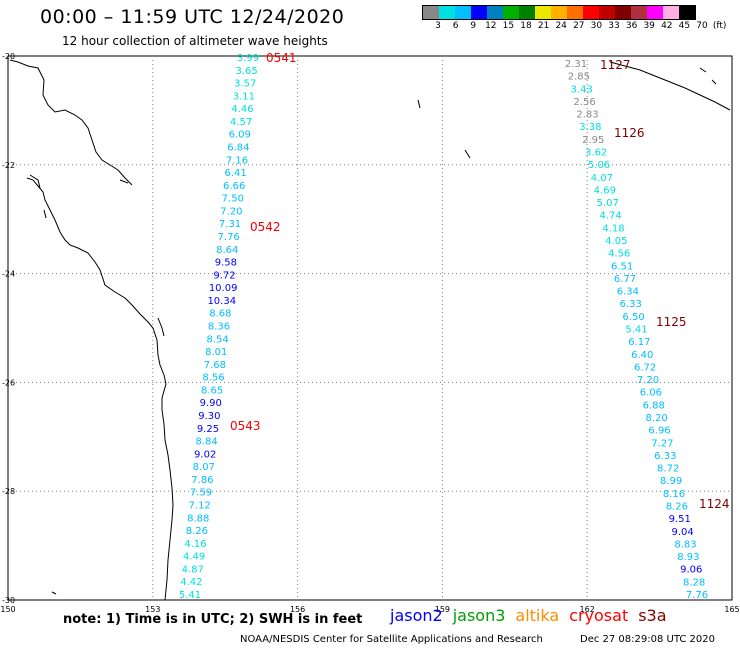 Image resolution: width=740 pixels, height=650 pixels. What do you see at coordinates (201, 493) in the screenshot?
I see `swh-value: 7.59` at bounding box center [201, 493].